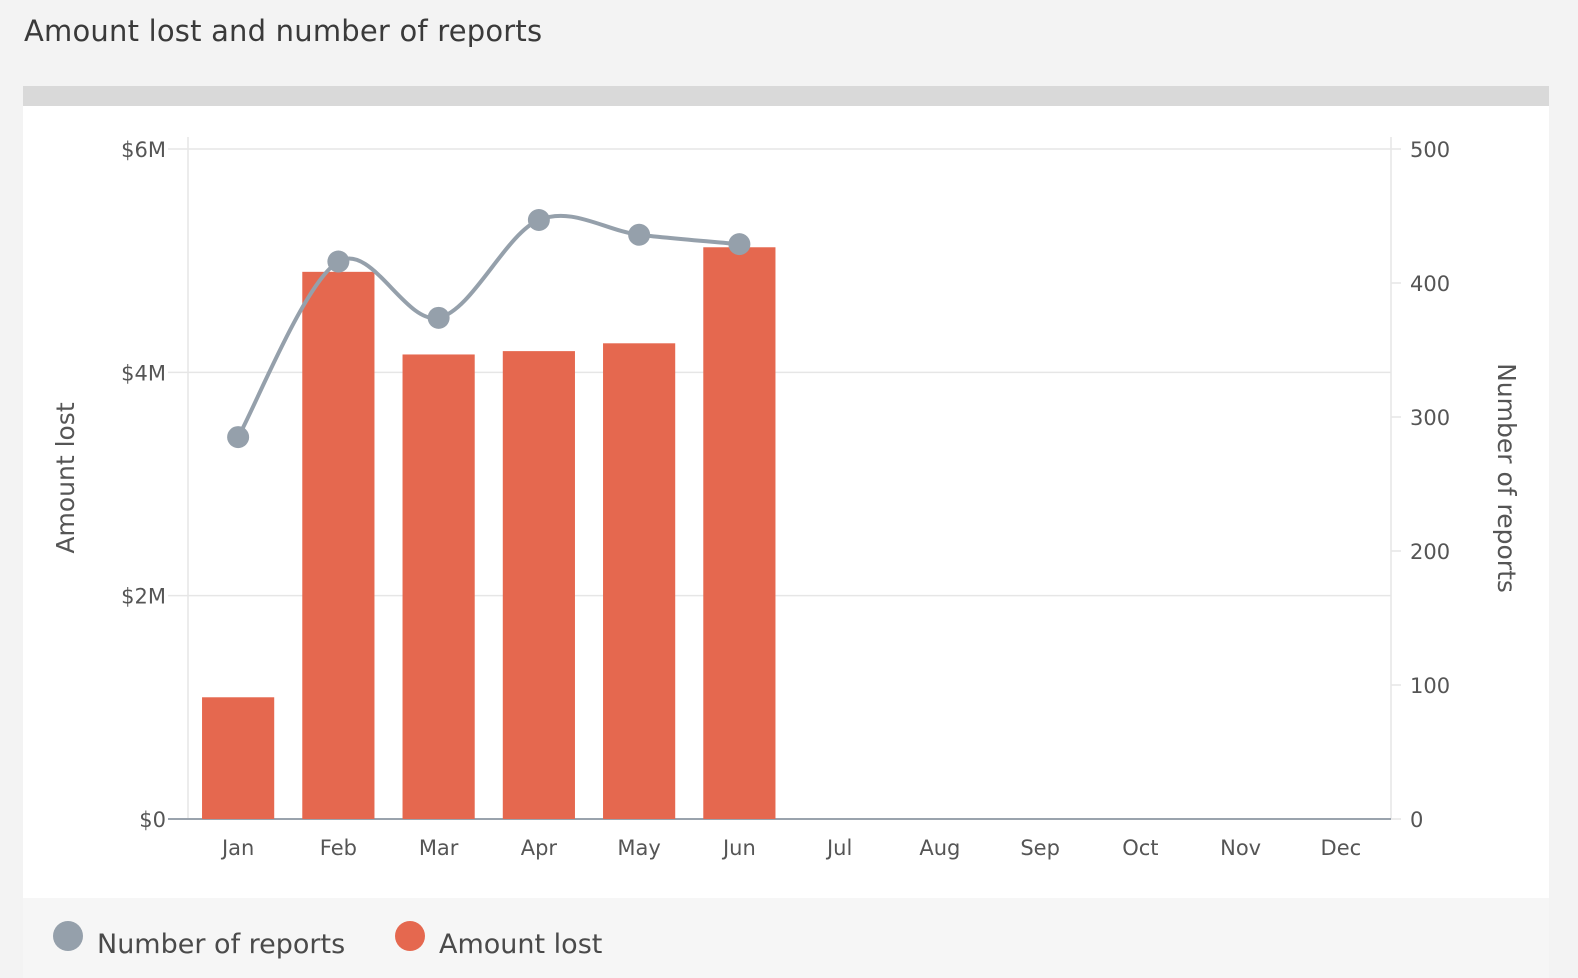 This screenshot has height=978, width=1578. What do you see at coordinates (143, 373) in the screenshot?
I see `y-left-tick-label: $4M` at bounding box center [143, 373].